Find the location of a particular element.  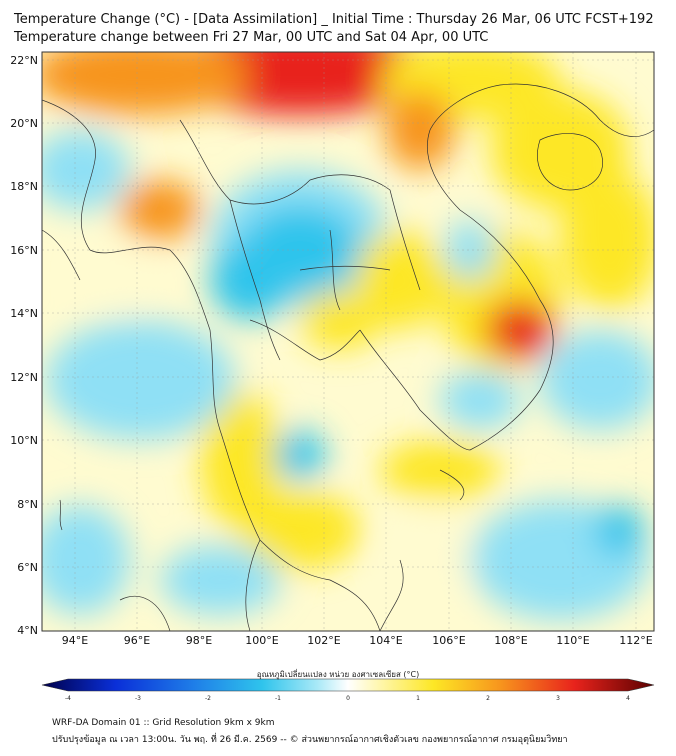

lon-label: 104°E is located at coordinates (385, 640).